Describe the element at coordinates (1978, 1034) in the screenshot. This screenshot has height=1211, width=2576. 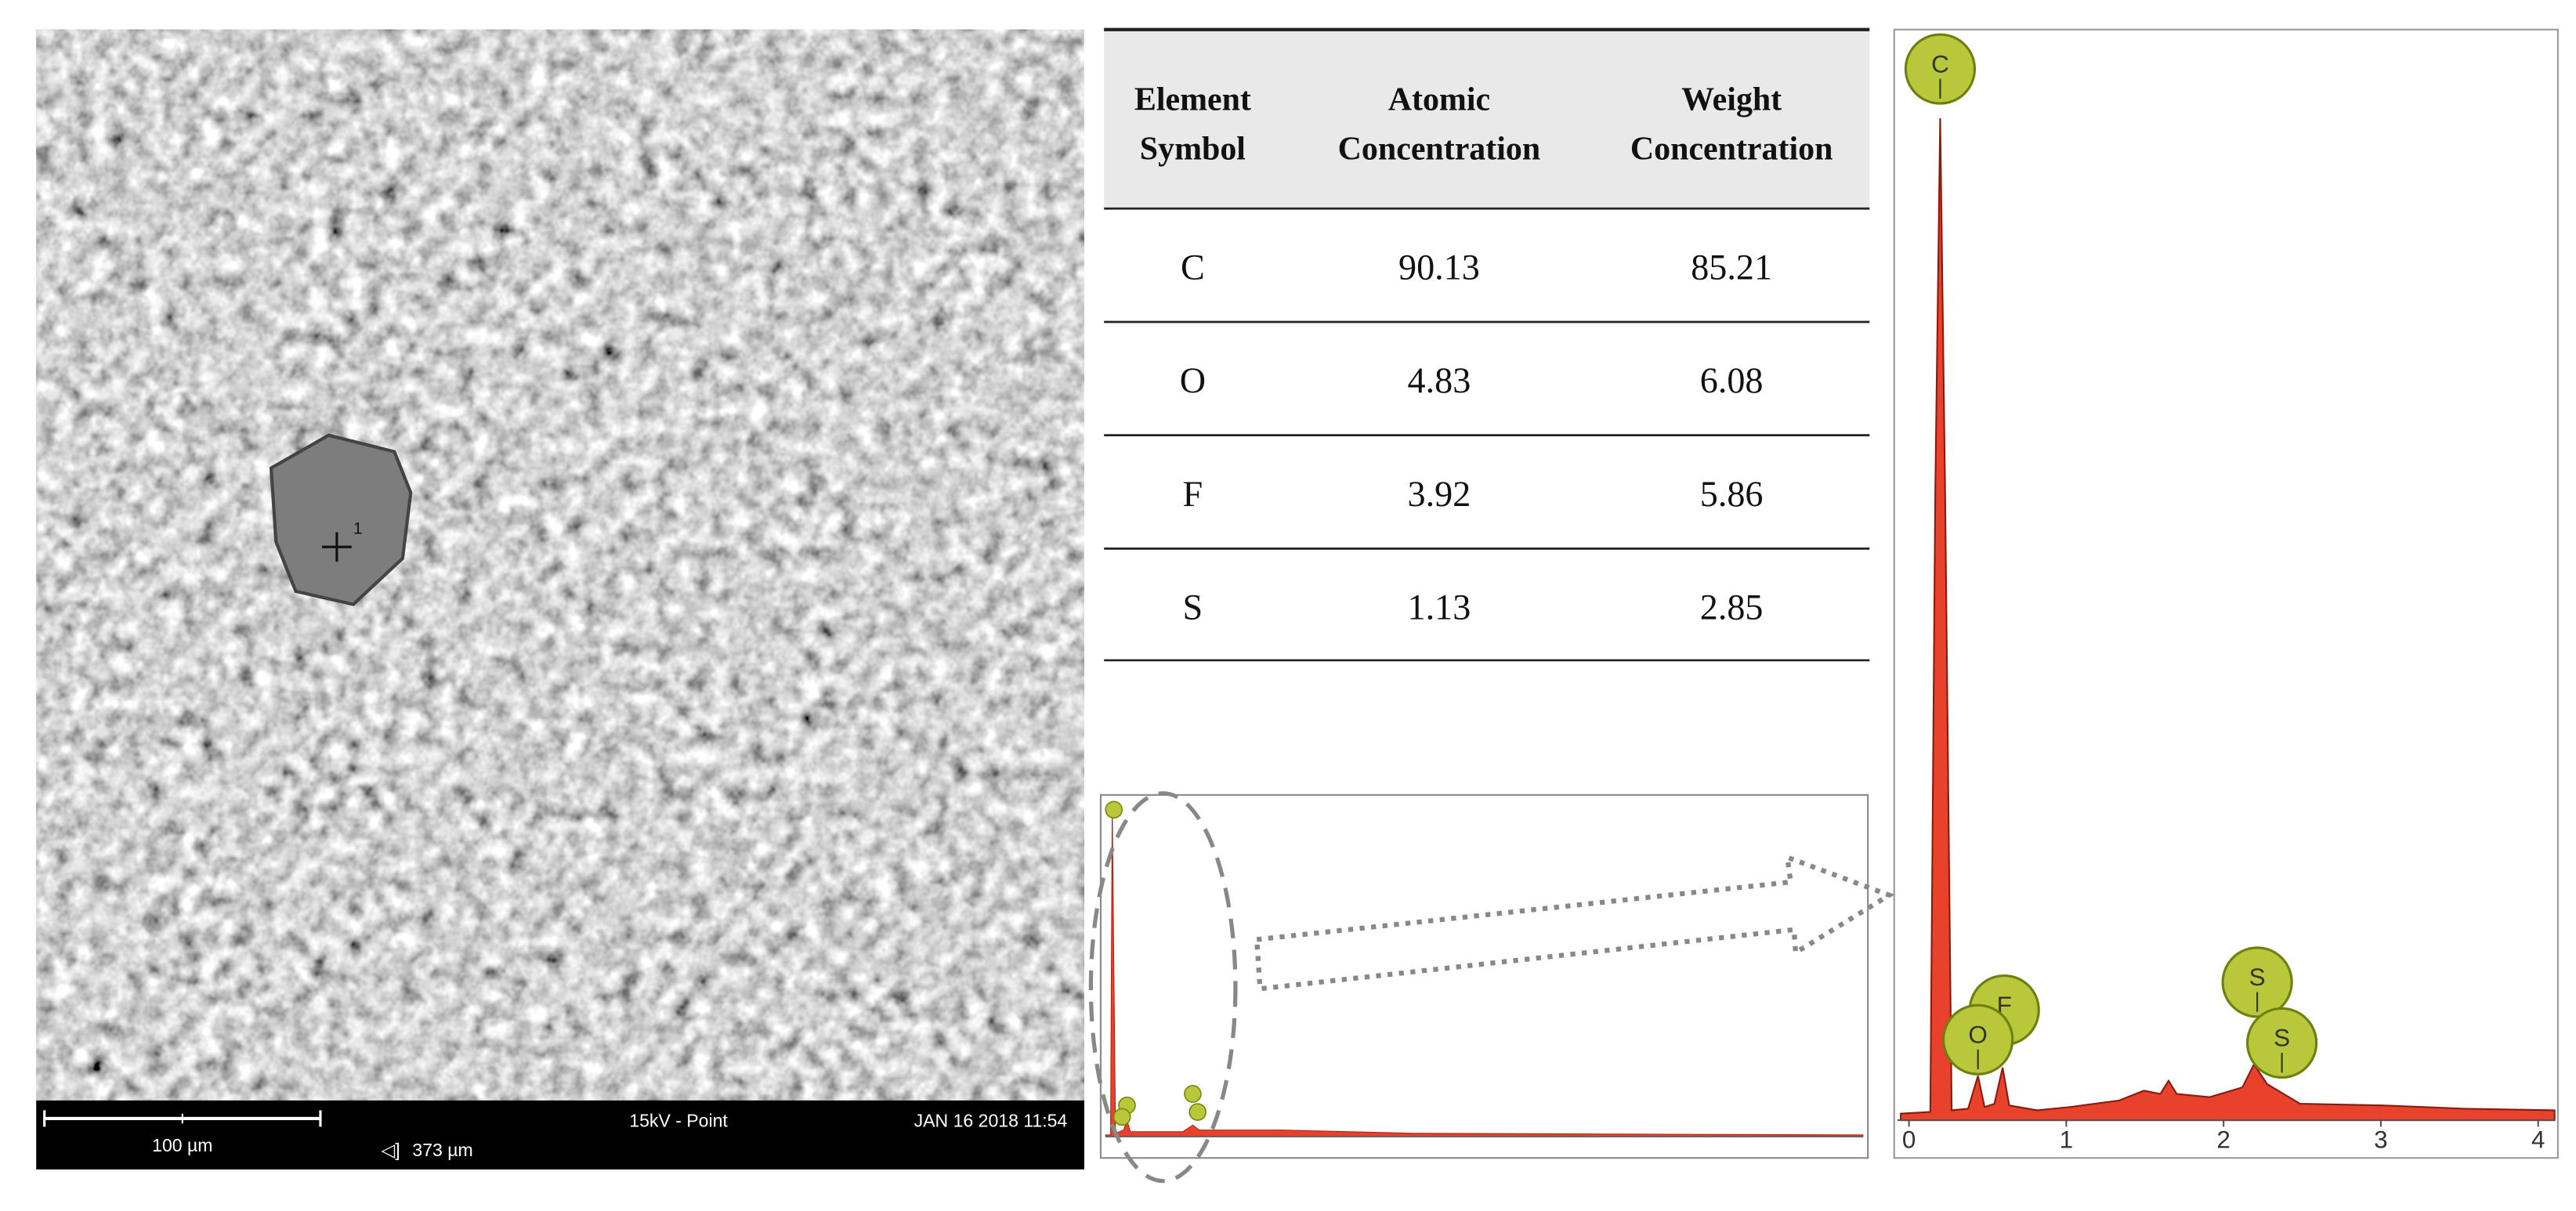
I see `peak-label: O` at that location.